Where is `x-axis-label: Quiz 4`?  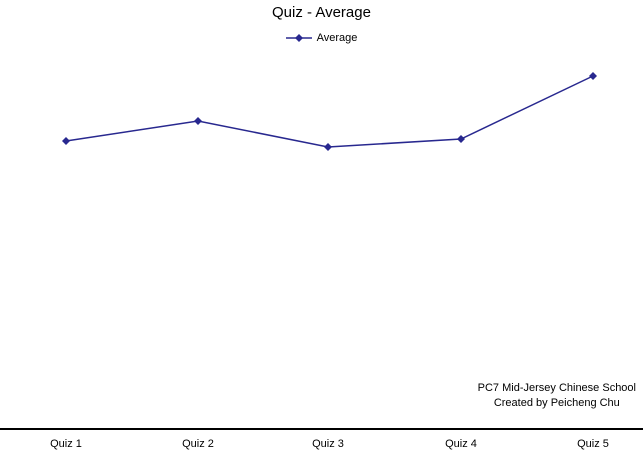 x-axis-label: Quiz 4 is located at coordinates (461, 444).